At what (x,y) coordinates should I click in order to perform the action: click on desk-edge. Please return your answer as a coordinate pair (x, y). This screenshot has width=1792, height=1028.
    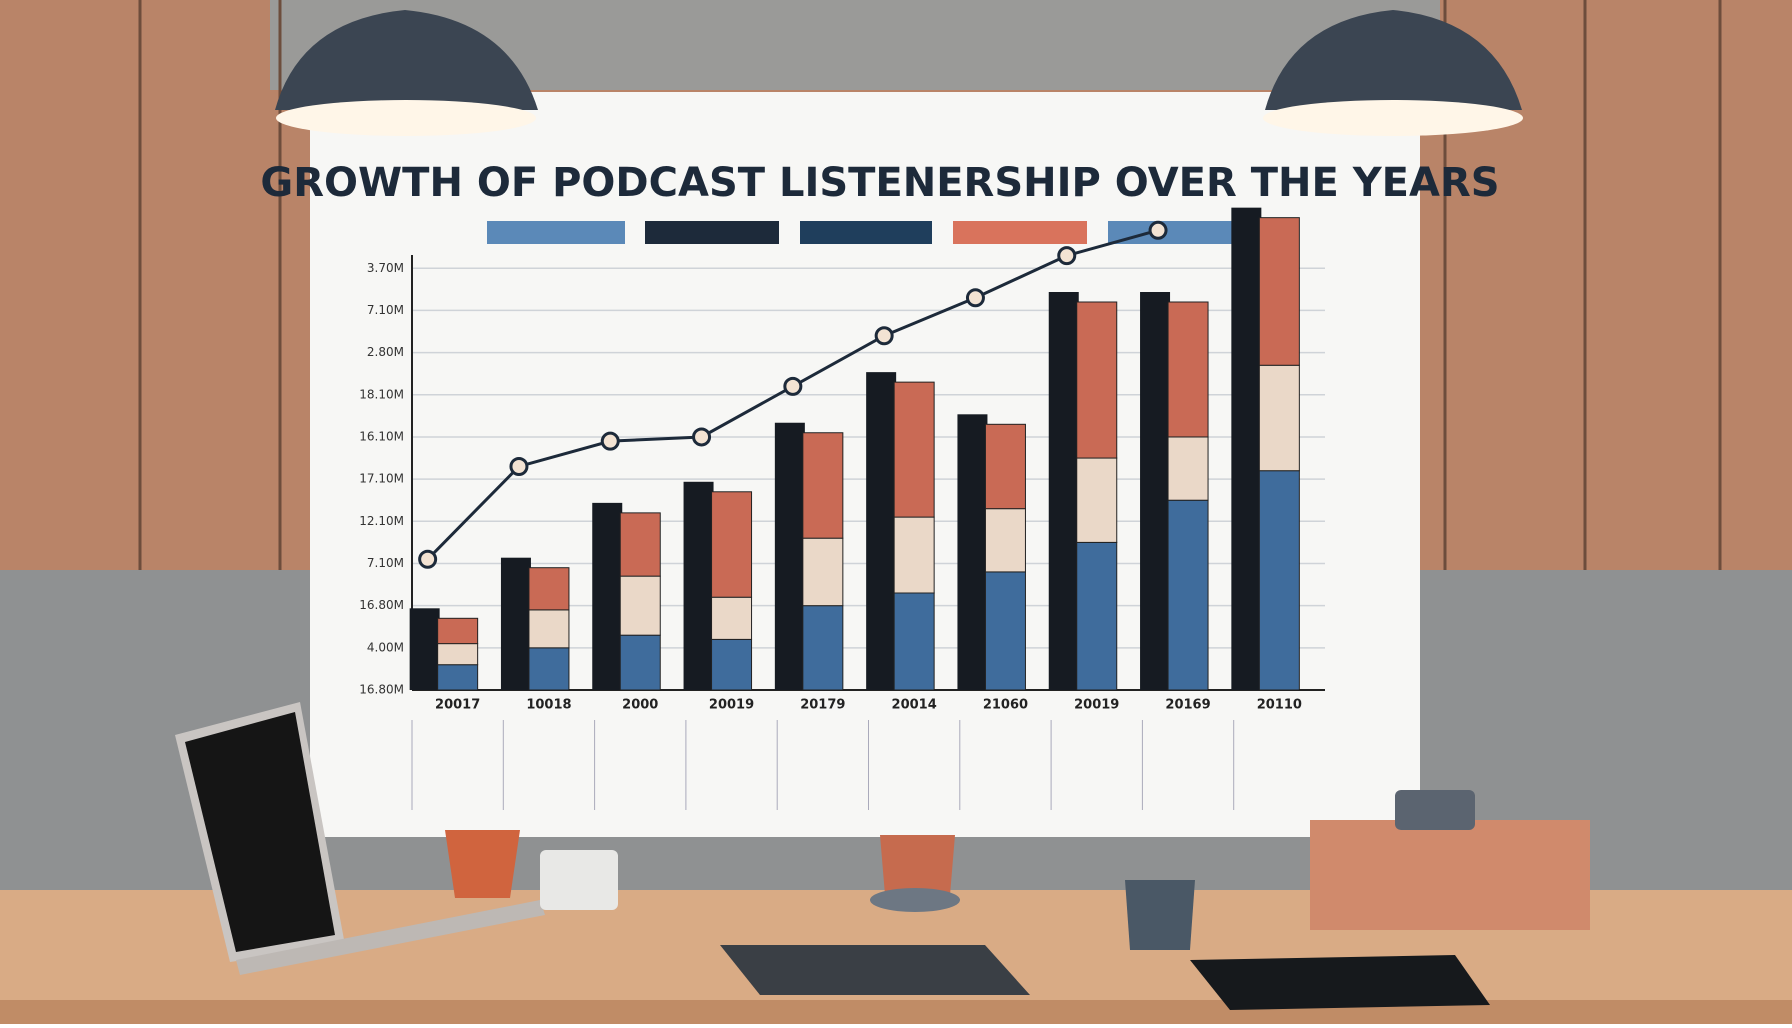
    Looking at the image, I should click on (896, 1012).